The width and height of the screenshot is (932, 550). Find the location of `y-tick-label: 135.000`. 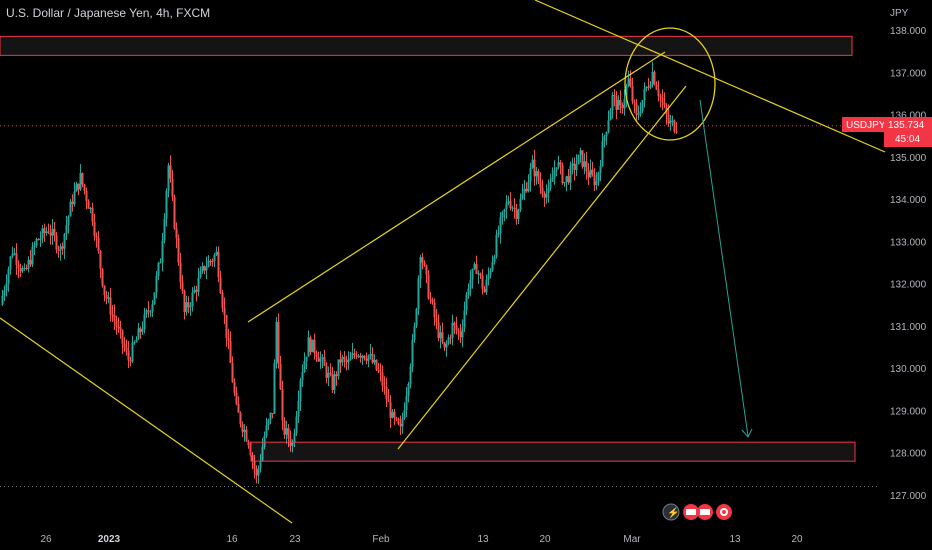

y-tick-label: 135.000 is located at coordinates (908, 158).